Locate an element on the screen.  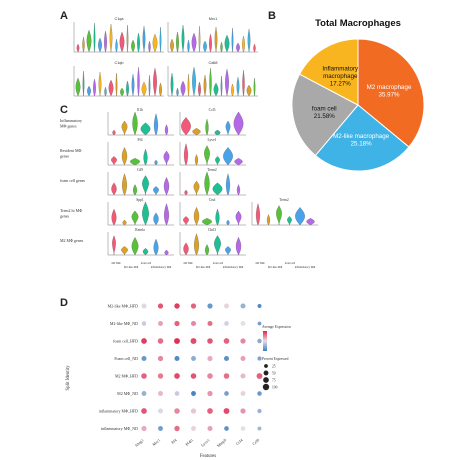
violin-x-category: M2 MΦ is located at coordinates (115, 263).